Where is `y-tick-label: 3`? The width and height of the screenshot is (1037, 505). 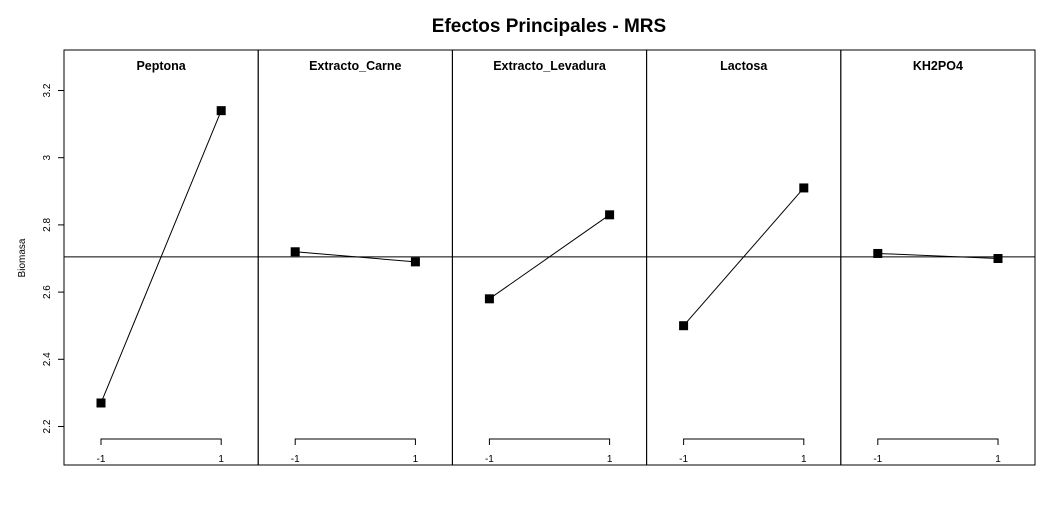
y-tick-label: 3 is located at coordinates (47, 157).